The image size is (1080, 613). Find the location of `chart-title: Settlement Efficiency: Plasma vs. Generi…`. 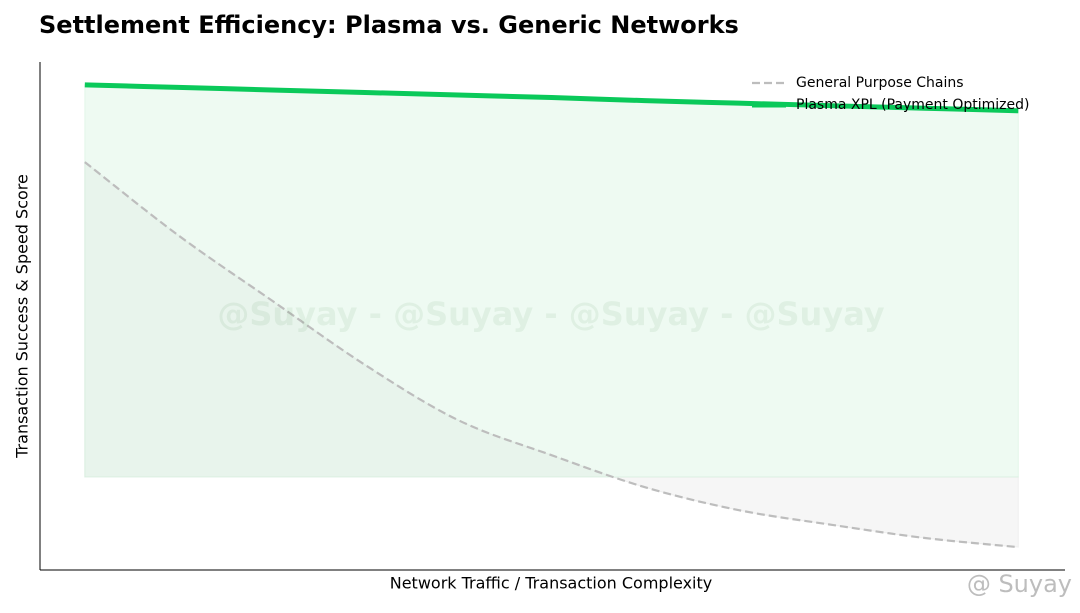

chart-title: Settlement Efficiency: Plasma vs. Generi… is located at coordinates (389, 25).